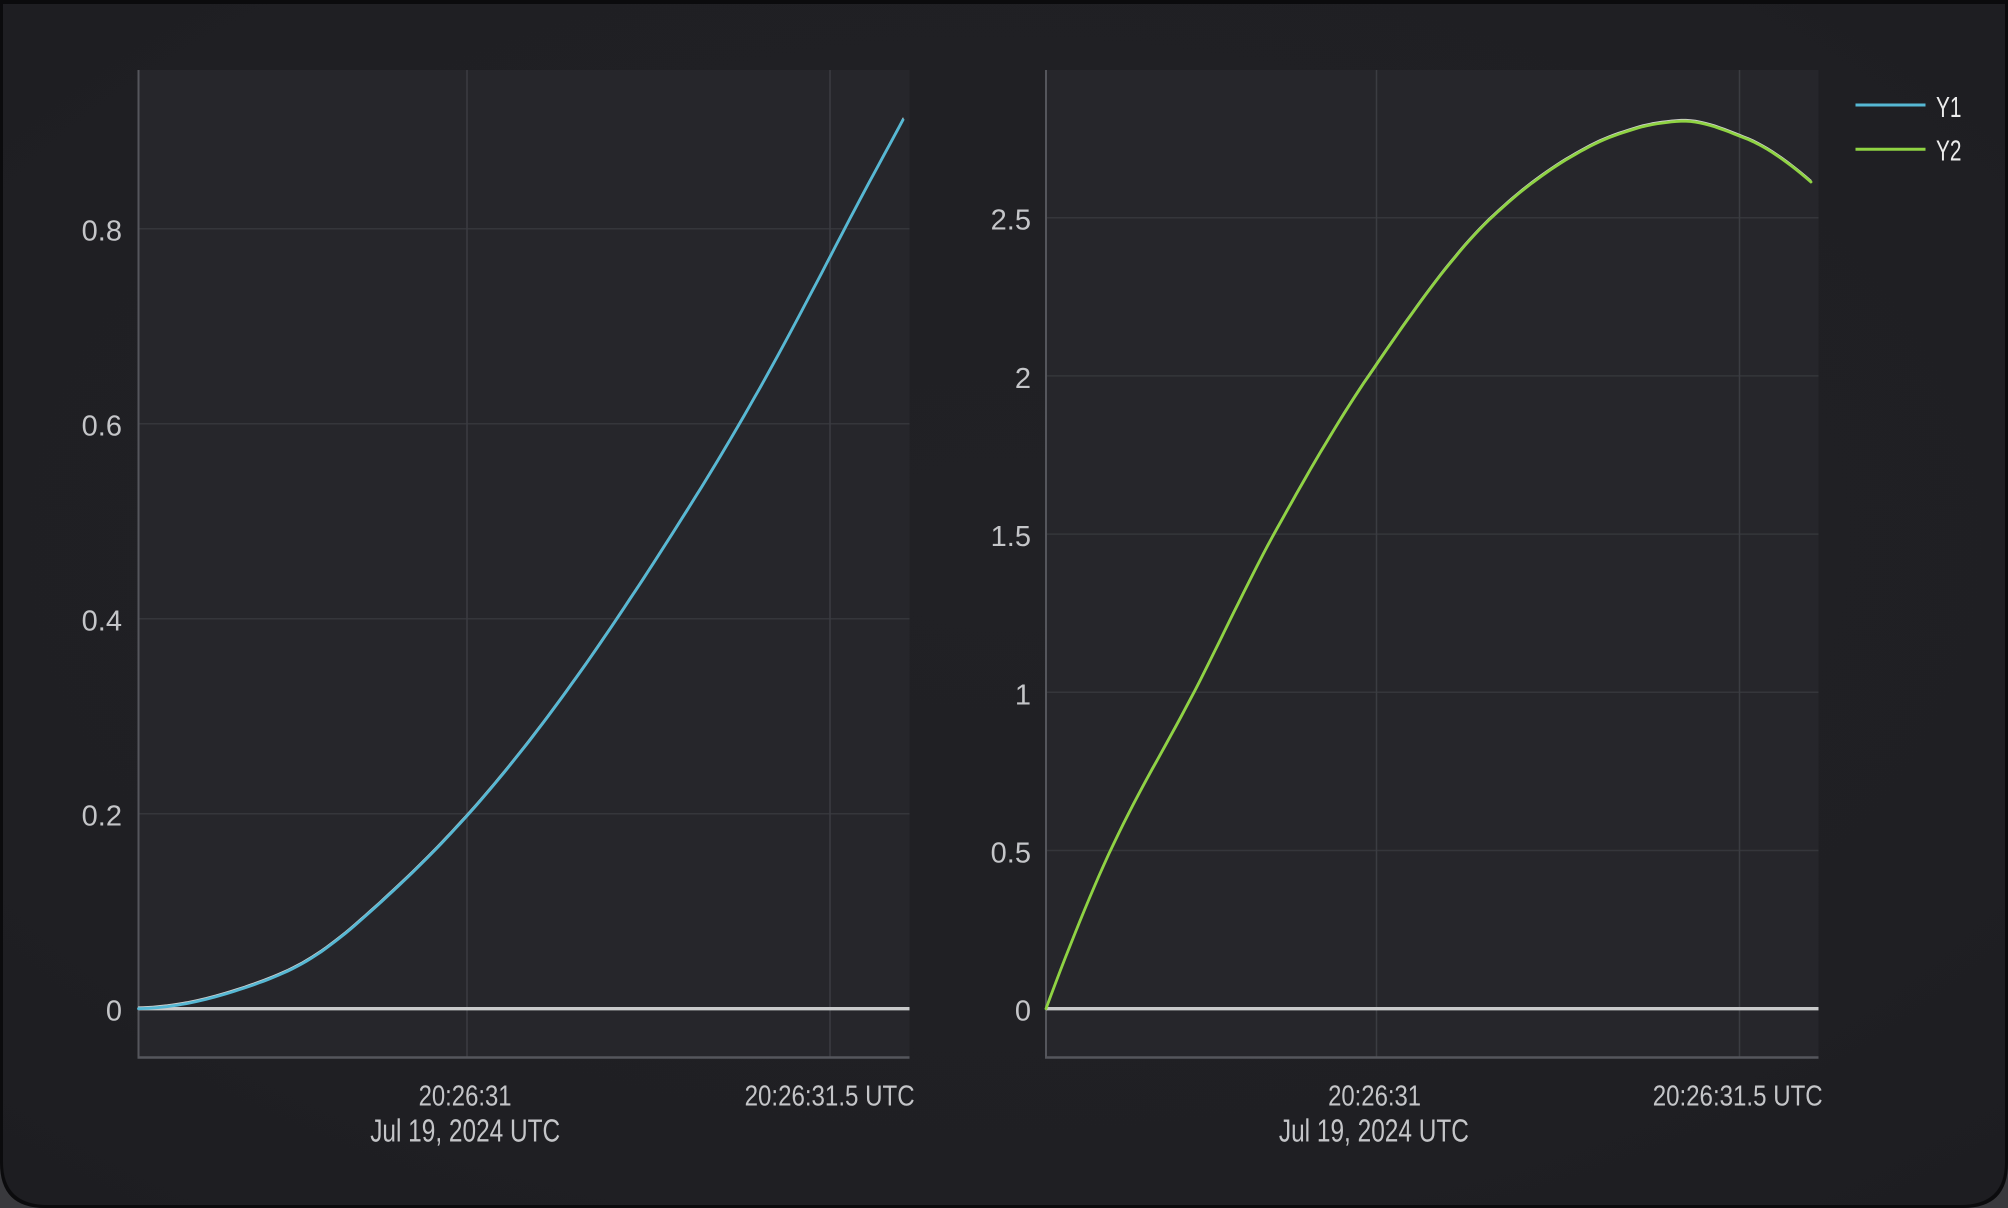 This screenshot has width=2008, height=1208. Describe the element at coordinates (102, 622) in the screenshot. I see `svg-text: 0.4` at that location.